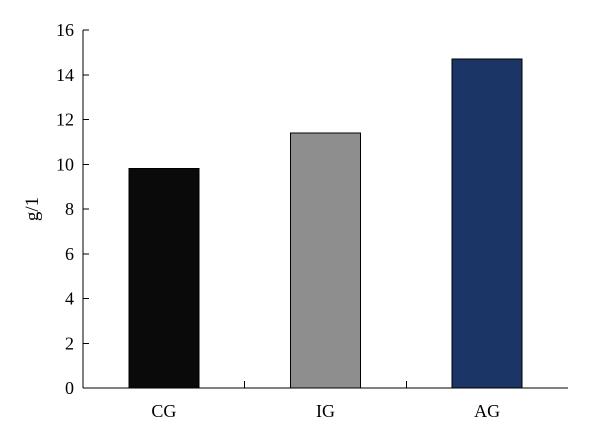 This screenshot has height=436, width=600. I want to click on y-tick-label: 12, so click(65, 120).